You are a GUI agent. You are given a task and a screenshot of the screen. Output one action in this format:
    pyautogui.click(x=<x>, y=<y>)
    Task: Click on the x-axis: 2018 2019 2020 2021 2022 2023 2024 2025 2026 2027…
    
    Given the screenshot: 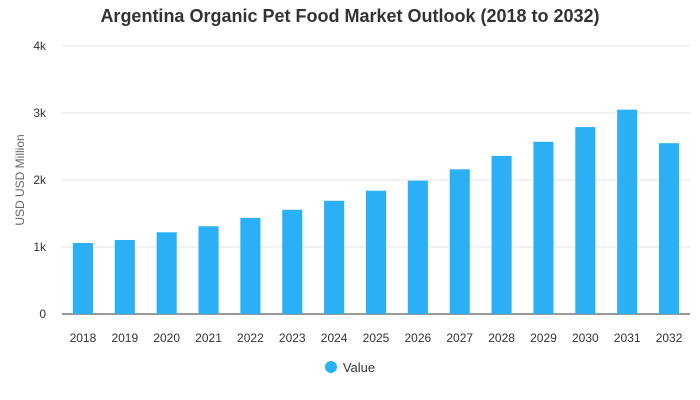 What is the action you would take?
    pyautogui.click(x=376, y=338)
    